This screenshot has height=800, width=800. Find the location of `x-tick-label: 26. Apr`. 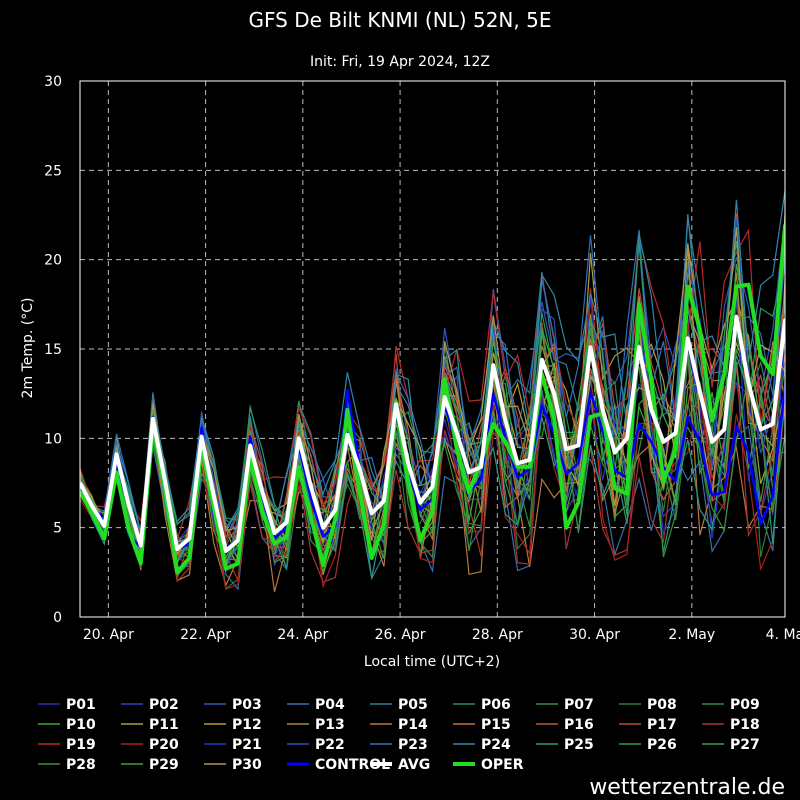

x-tick-label: 26. Apr is located at coordinates (400, 635).